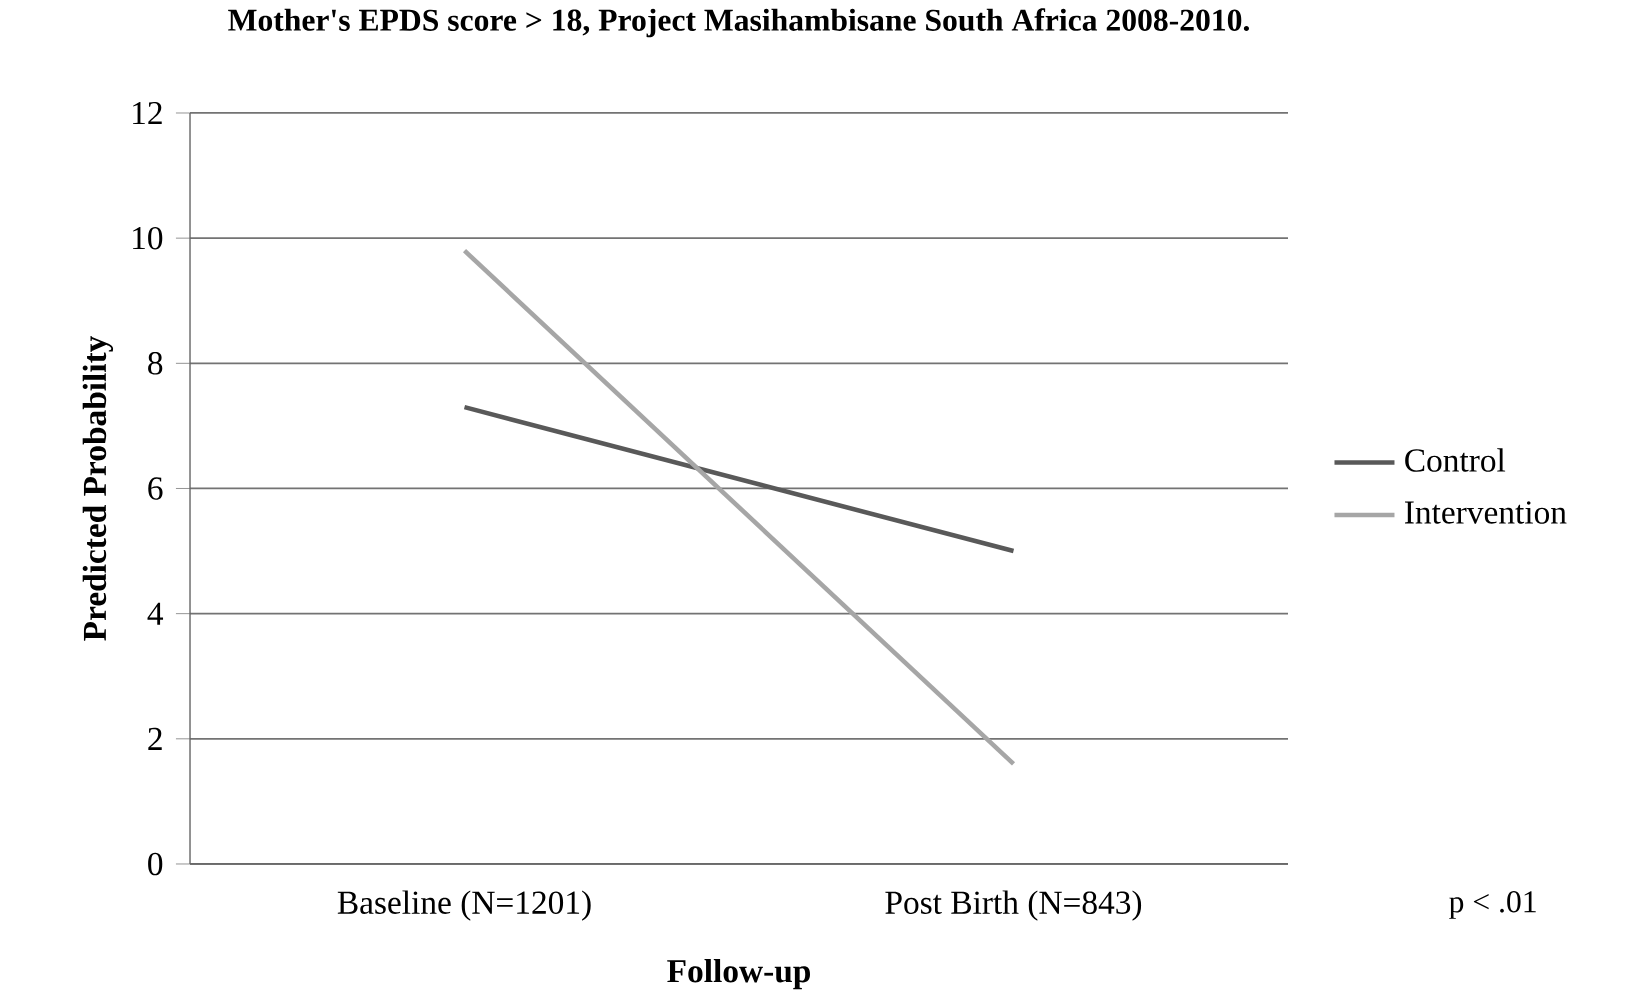  Describe the element at coordinates (1013, 905) in the screenshot. I see `x-tick-label: Post Birth (N=843)` at that location.